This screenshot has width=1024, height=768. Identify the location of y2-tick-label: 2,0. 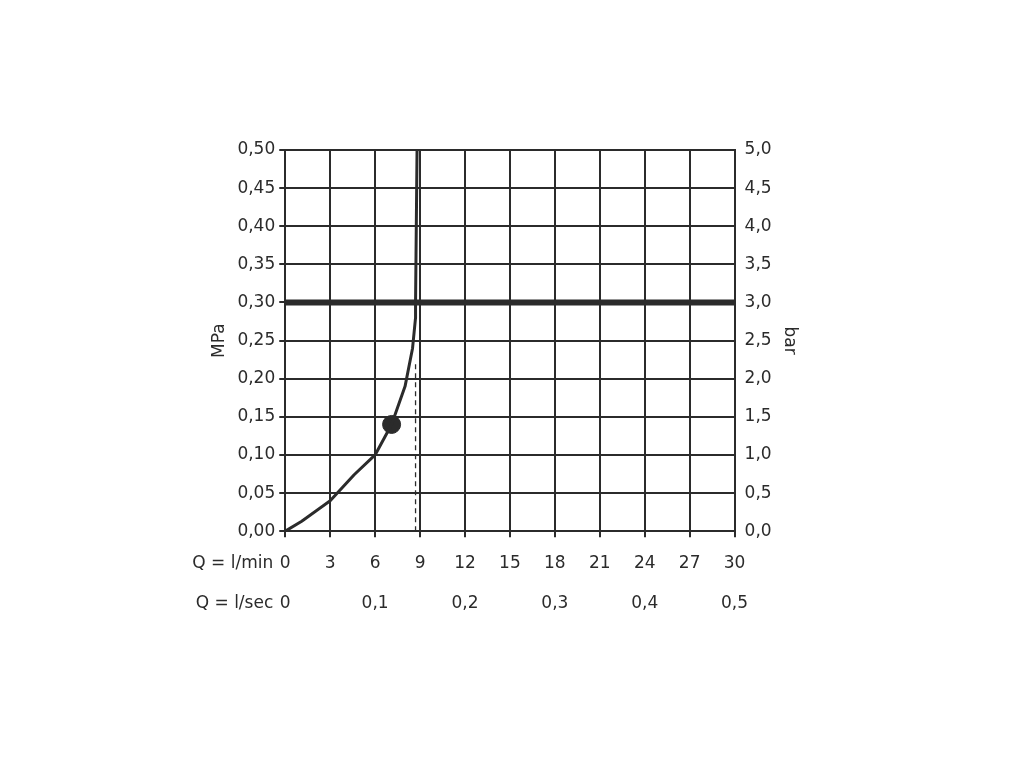
(758, 377).